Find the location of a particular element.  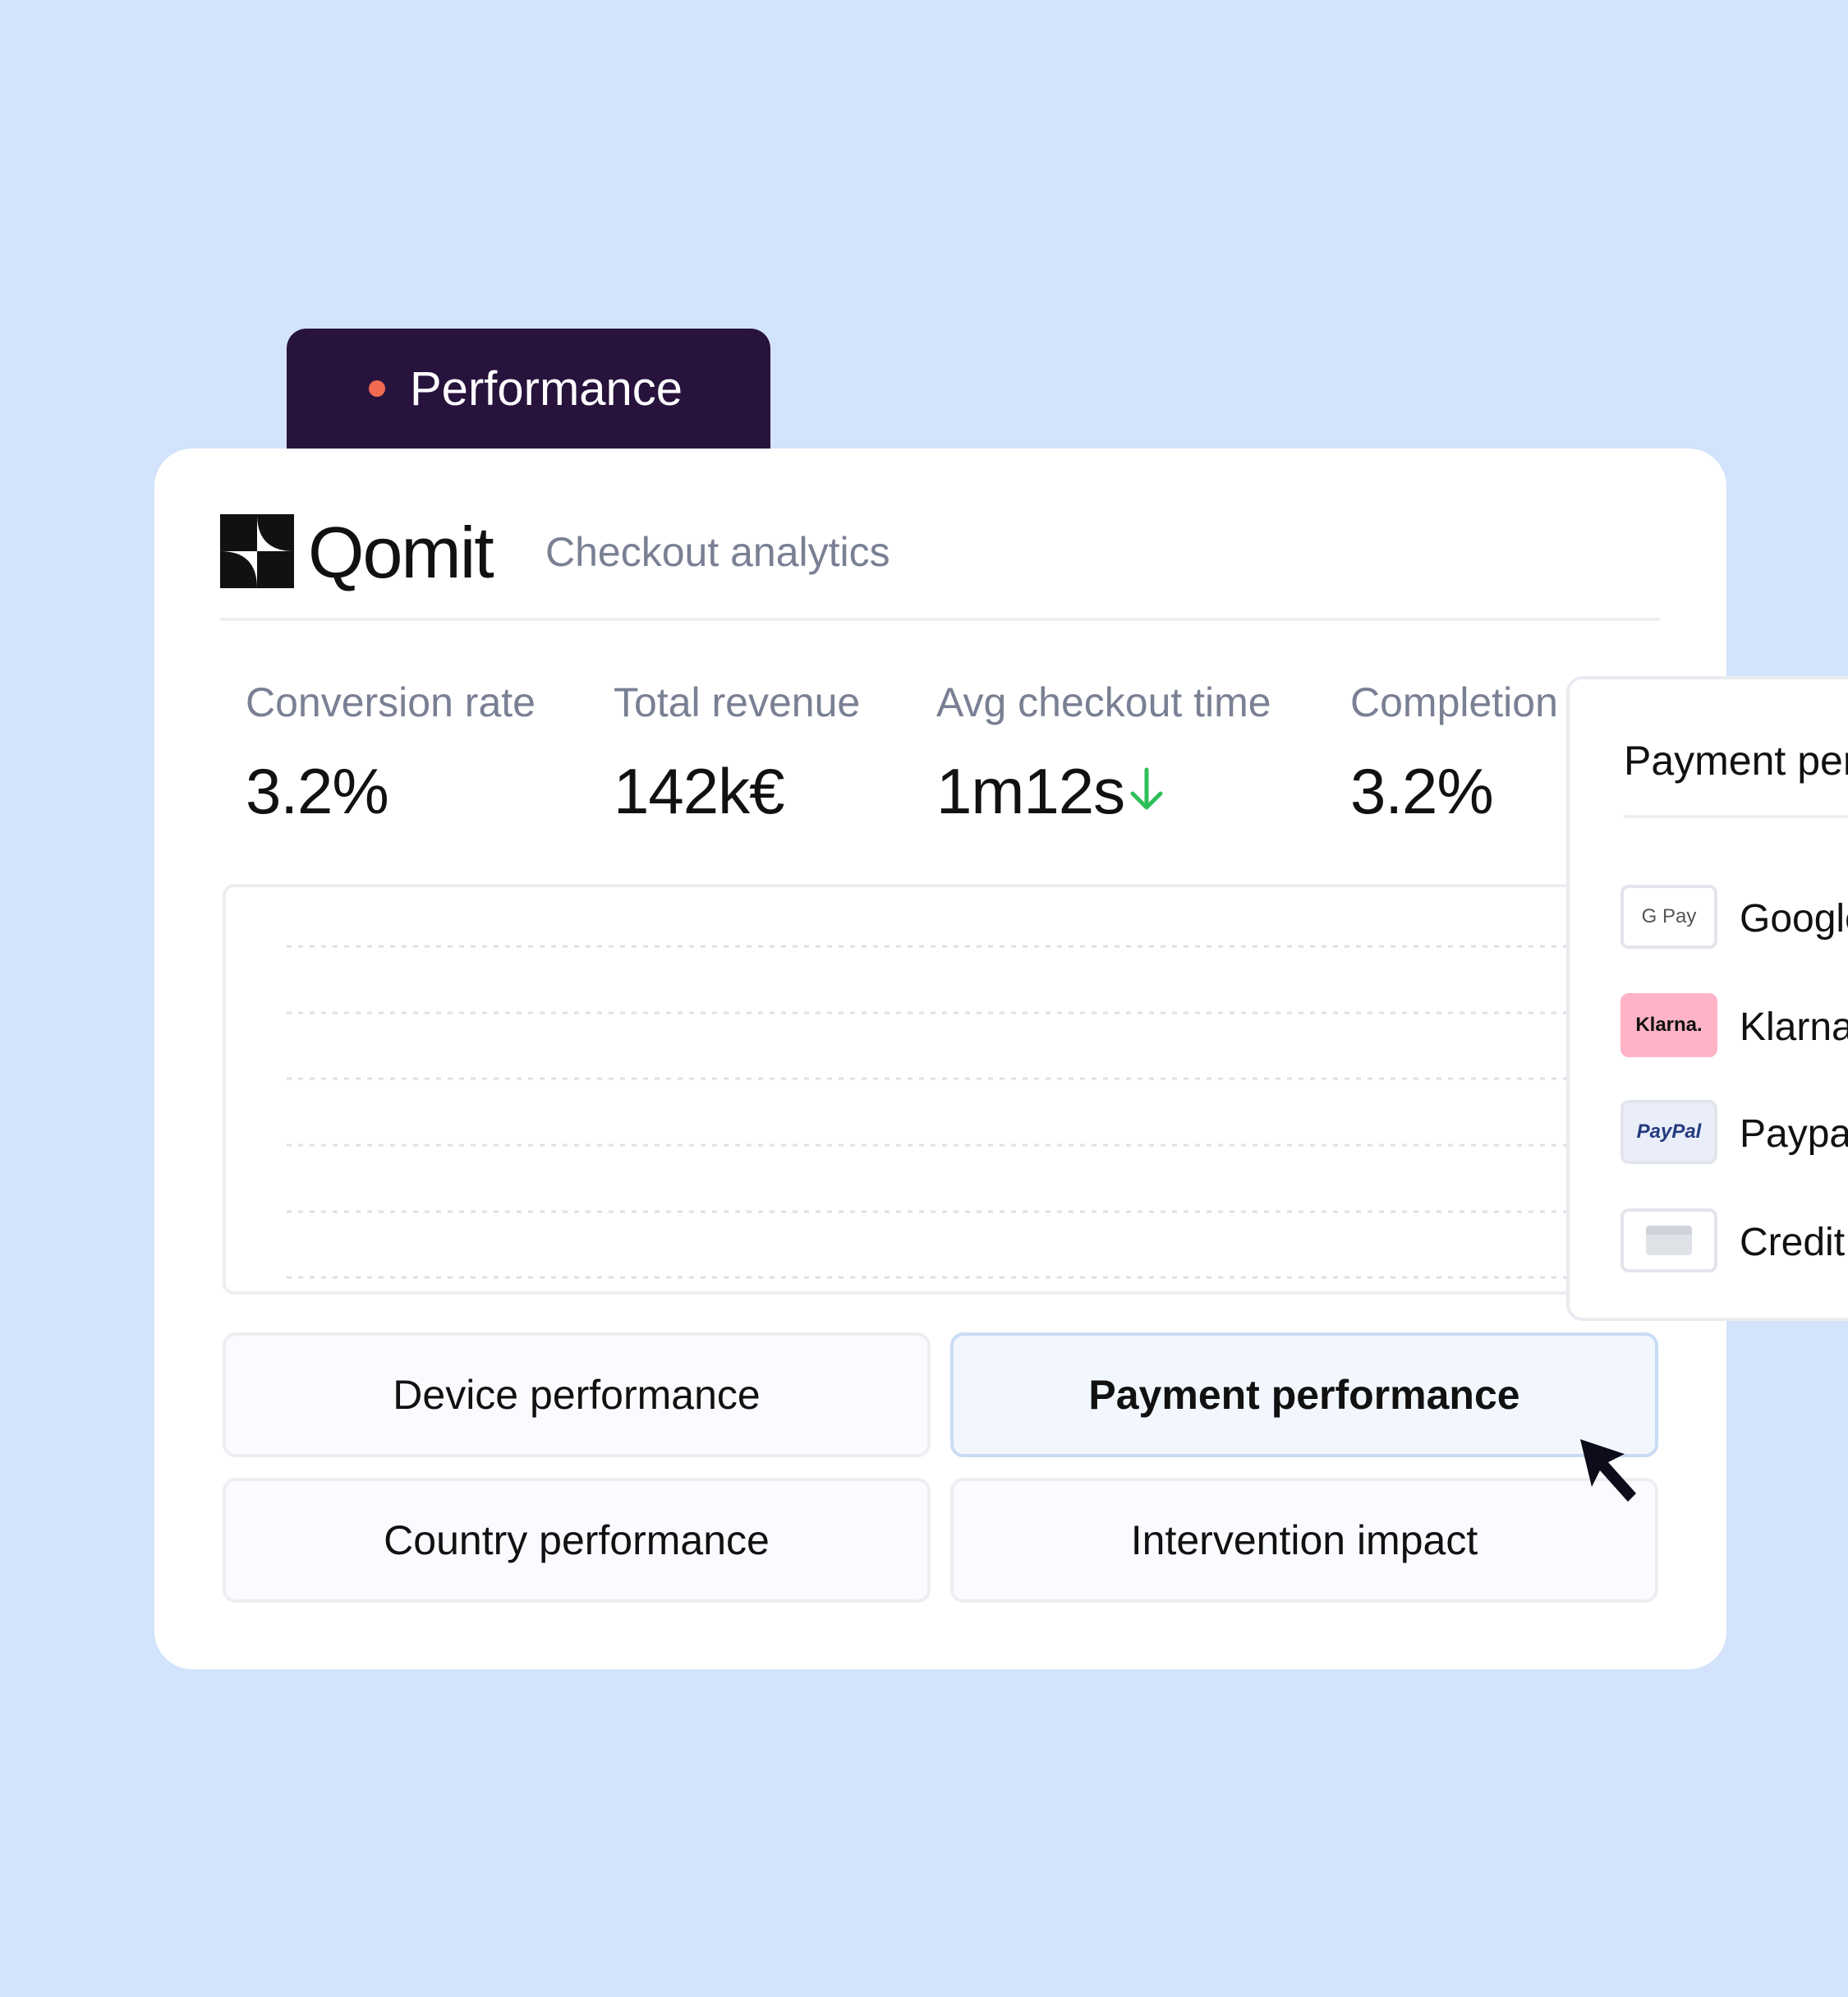

metric-label: Conversion rate is located at coordinates (391, 702).